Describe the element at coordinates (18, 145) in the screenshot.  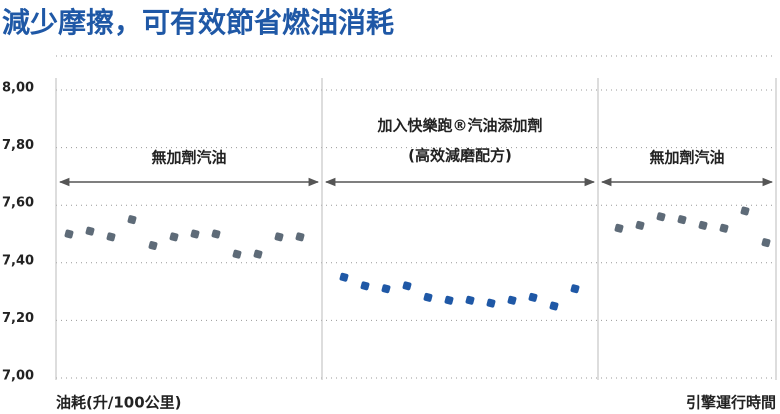
I see `y-tick-label: 7,80` at that location.